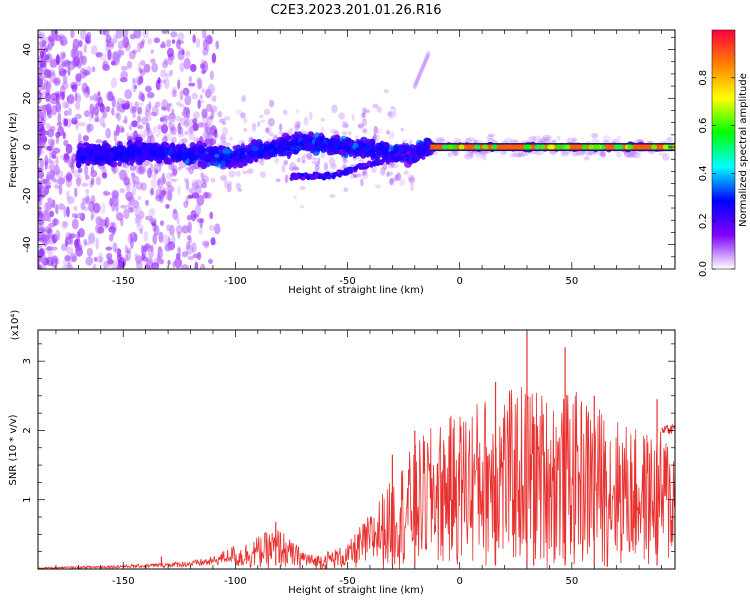  What do you see at coordinates (235, 581) in the screenshot?
I see `snr-x-tick-label: -100` at bounding box center [235, 581].